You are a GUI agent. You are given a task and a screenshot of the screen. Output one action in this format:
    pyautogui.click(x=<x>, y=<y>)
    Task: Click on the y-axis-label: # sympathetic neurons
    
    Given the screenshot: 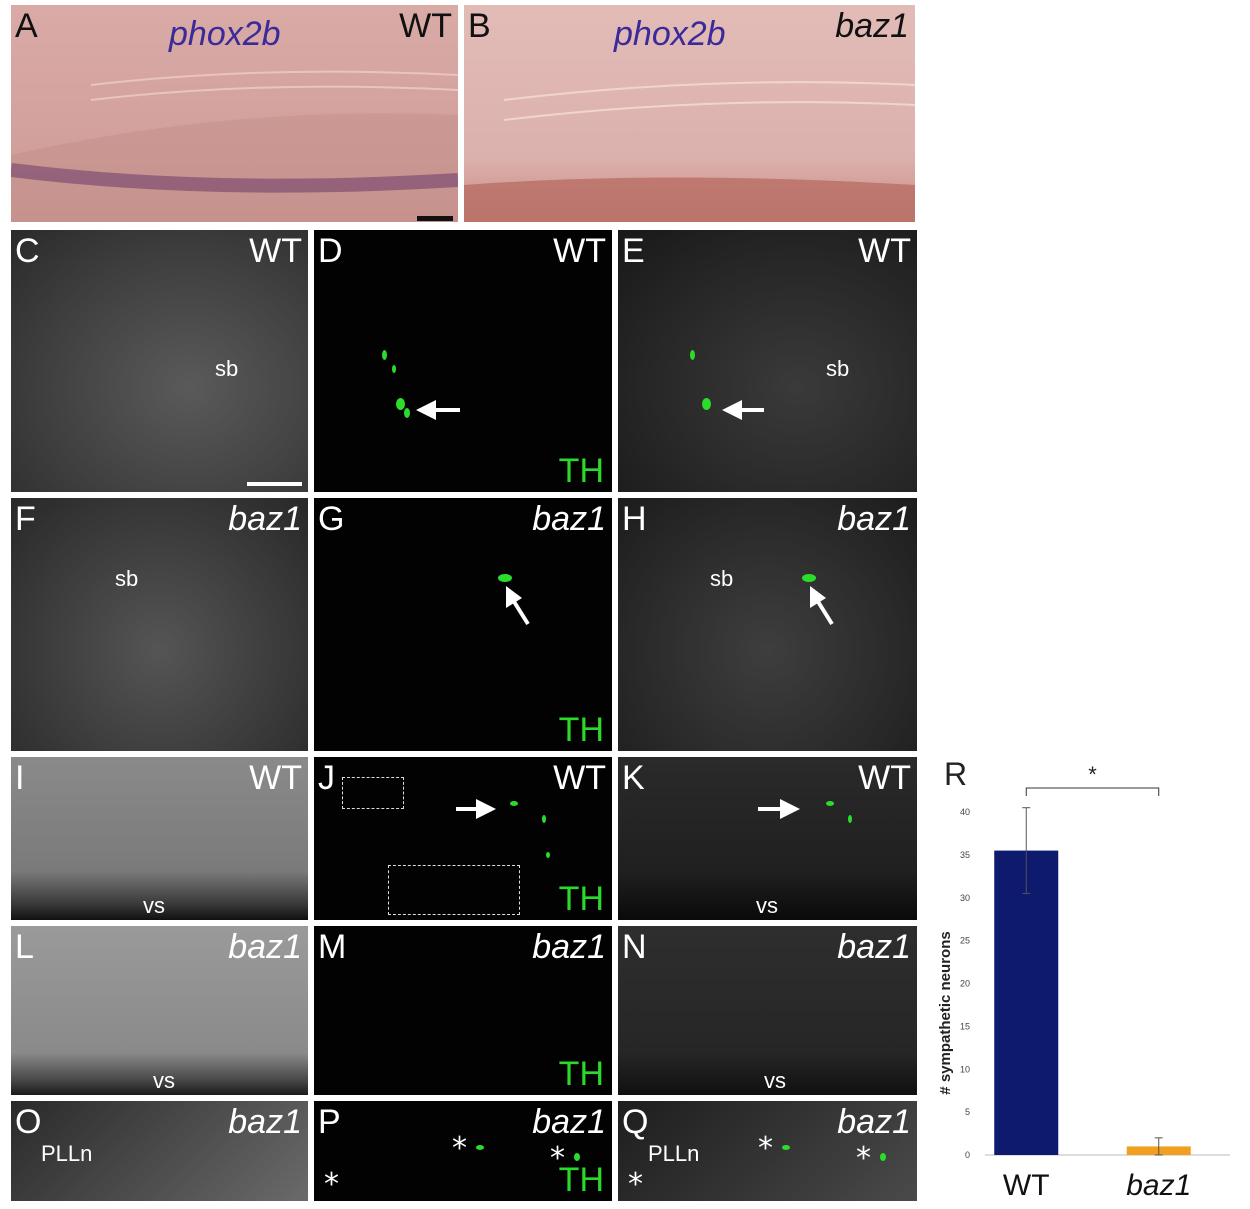 What is the action you would take?
    pyautogui.click(x=945, y=1012)
    